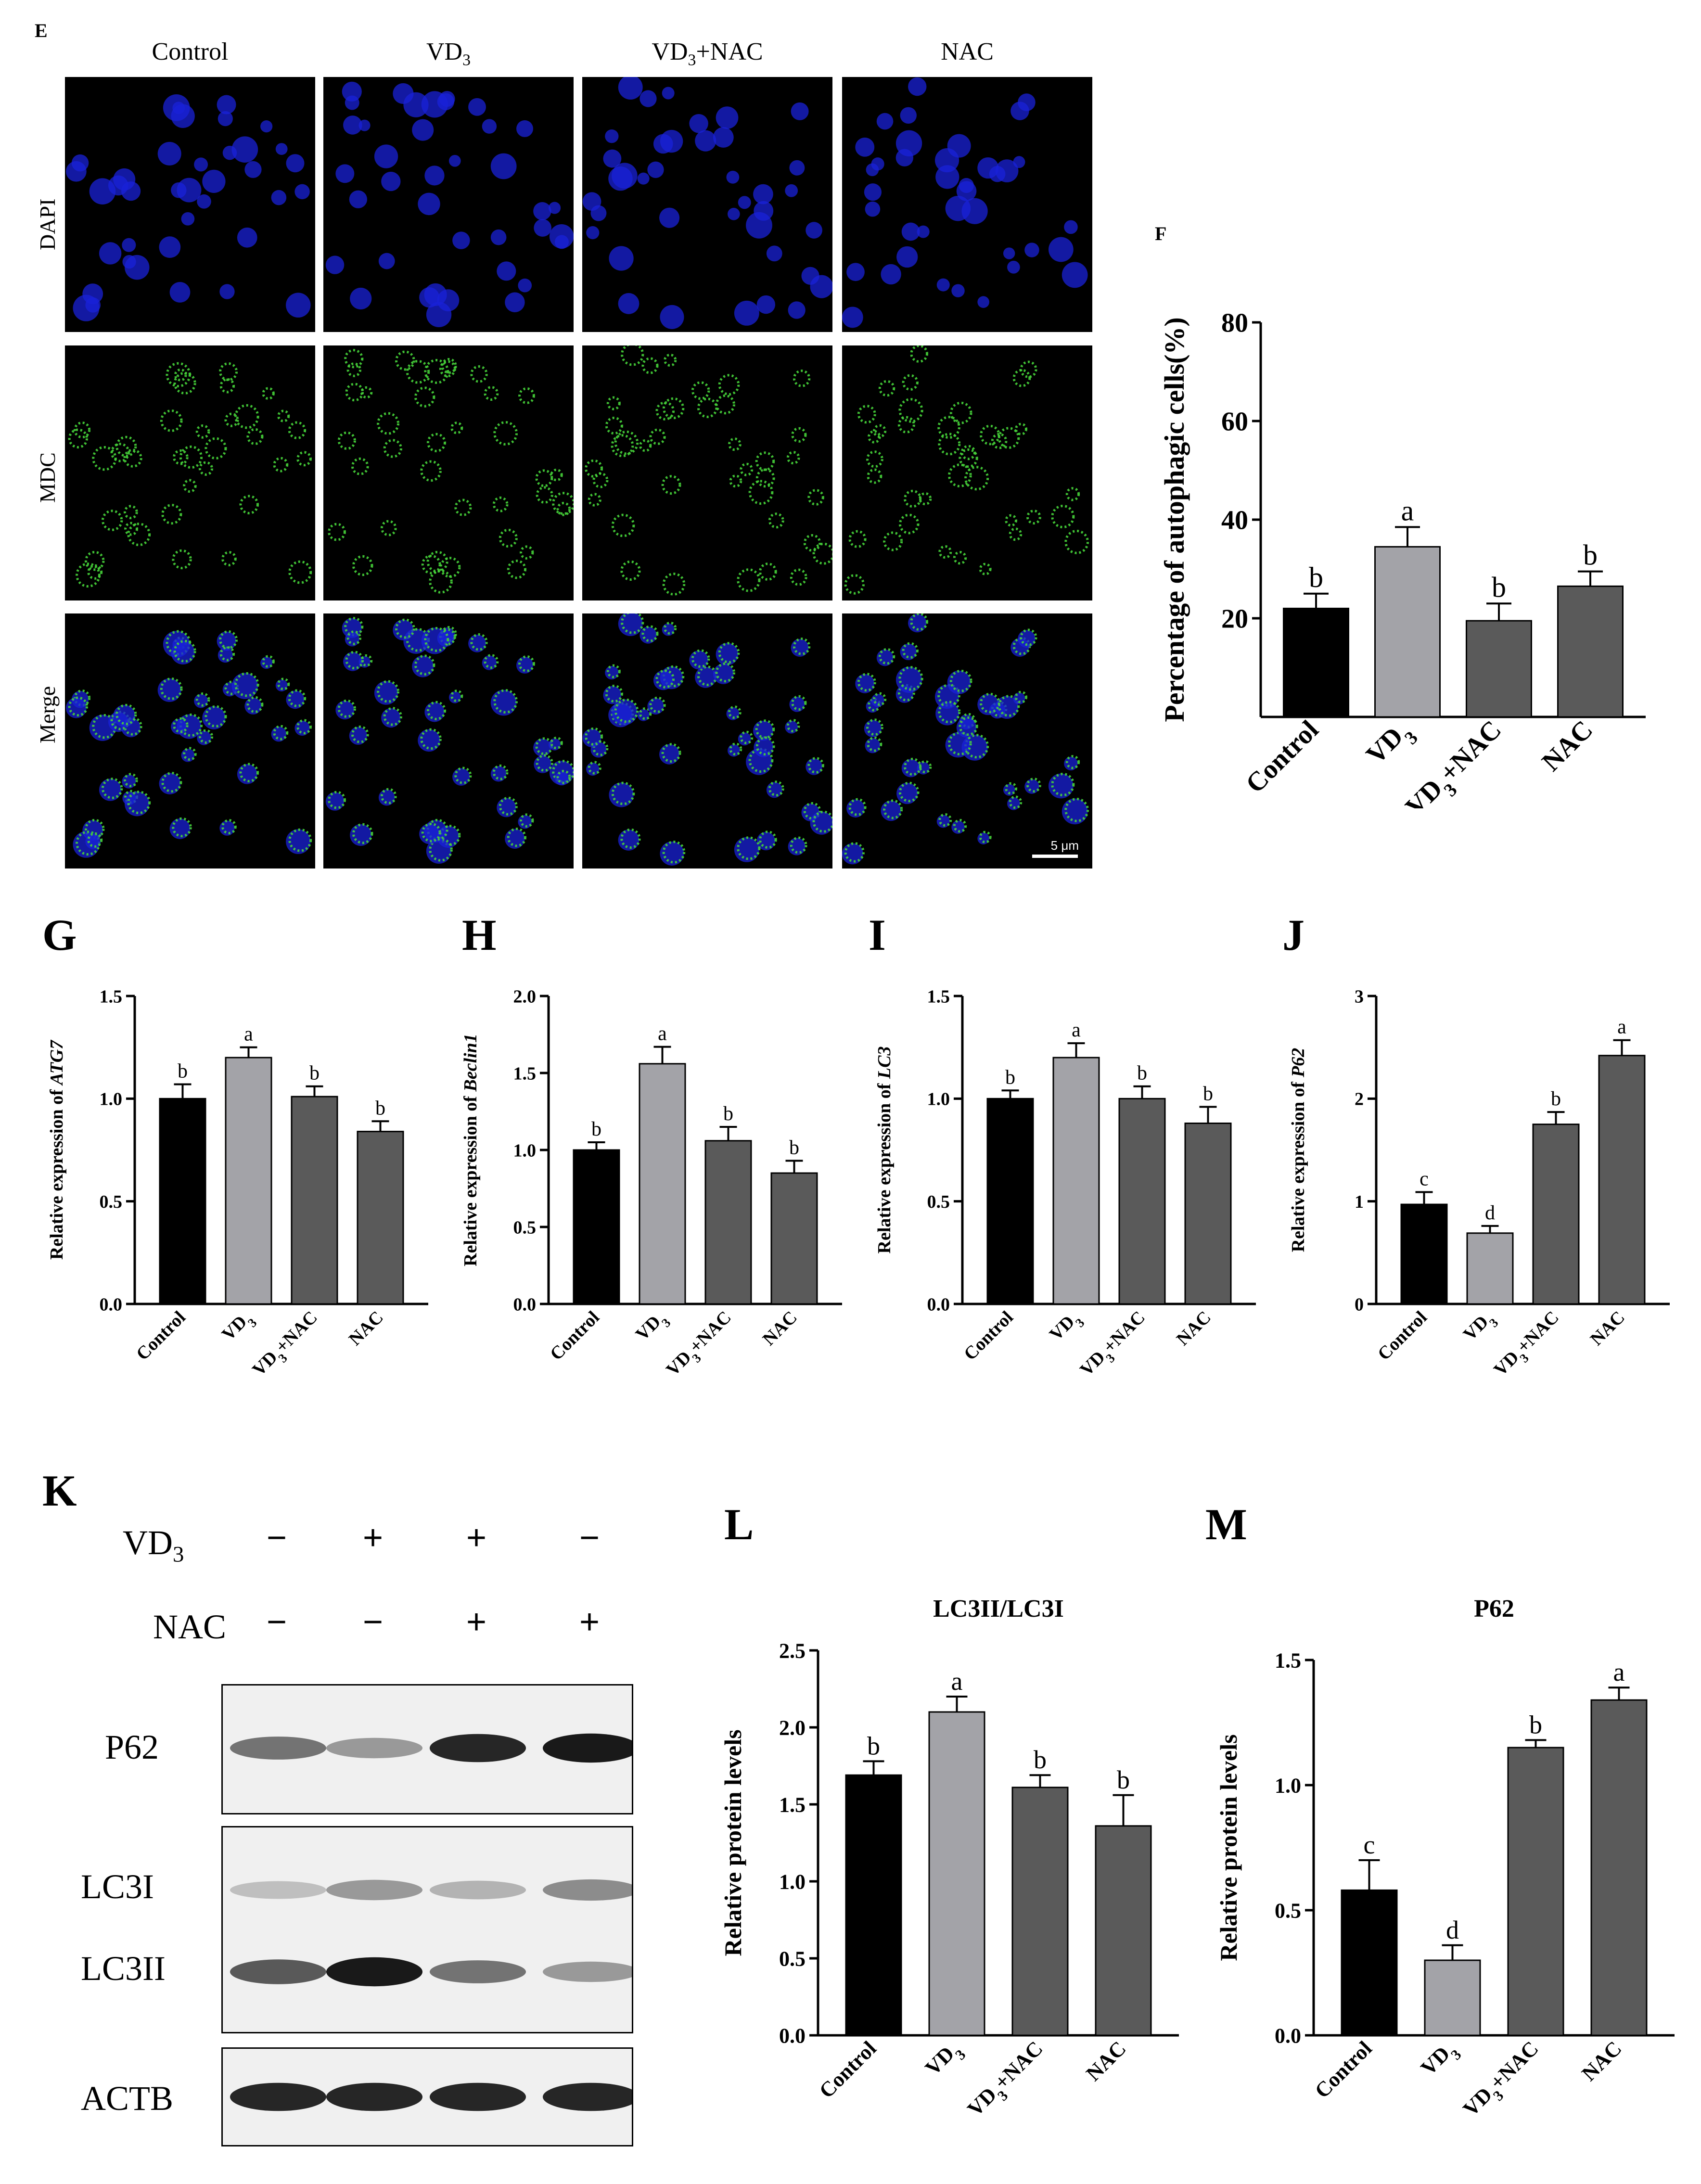 This screenshot has height=2184, width=1701. Describe the element at coordinates (47, 224) in the screenshot. I see `row-title-dapi: DAPI` at that location.